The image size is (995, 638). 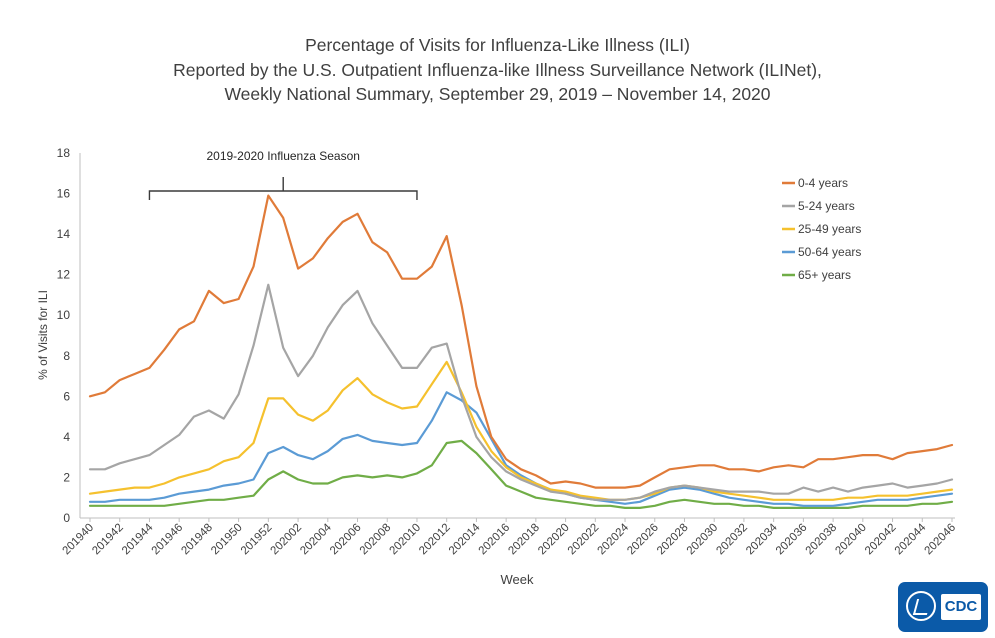 I want to click on x-tick-label: 202008, so click(x=376, y=540).